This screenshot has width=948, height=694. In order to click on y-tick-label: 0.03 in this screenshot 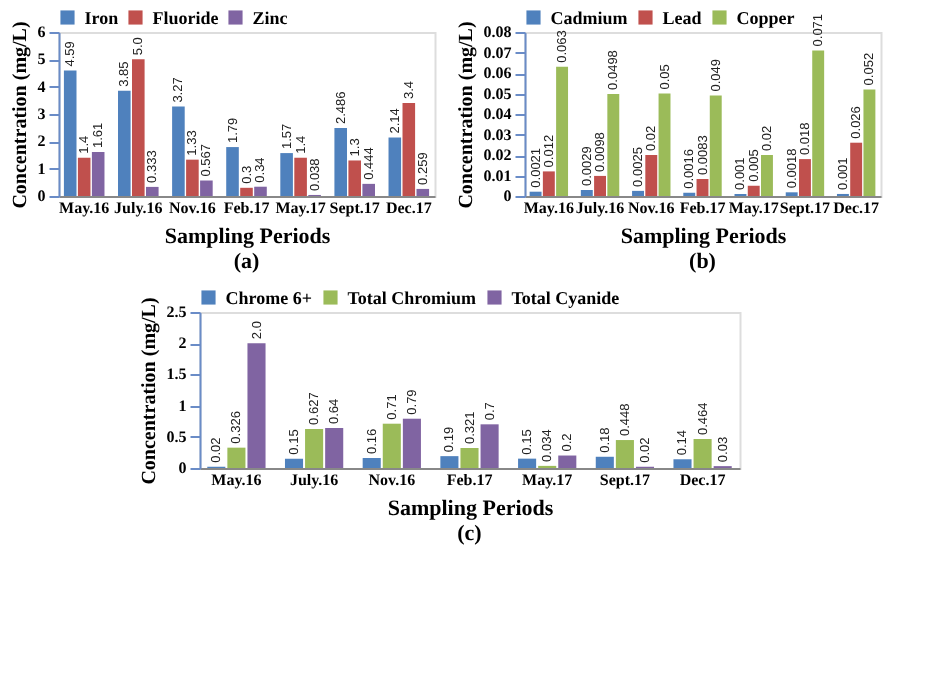, I will do `click(497, 134)`.